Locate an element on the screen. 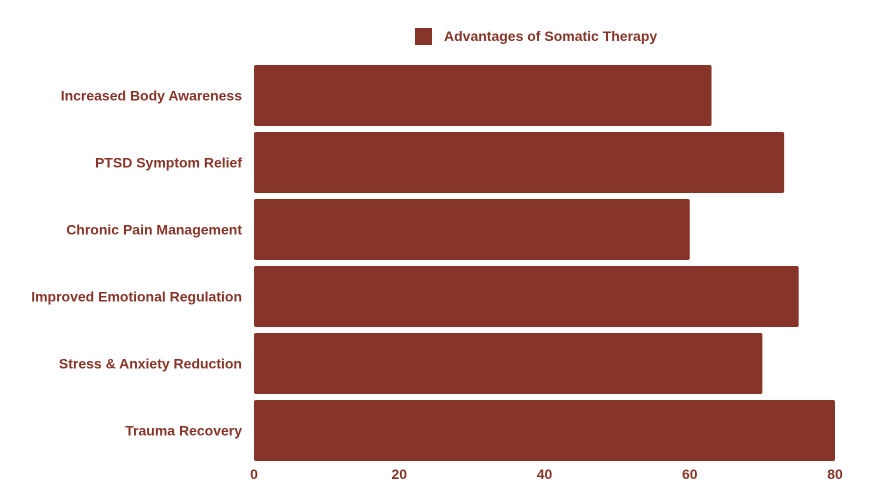 Image resolution: width=873 pixels, height=489 pixels. category-label: Stress & Anxiety Reduction is located at coordinates (150, 364).